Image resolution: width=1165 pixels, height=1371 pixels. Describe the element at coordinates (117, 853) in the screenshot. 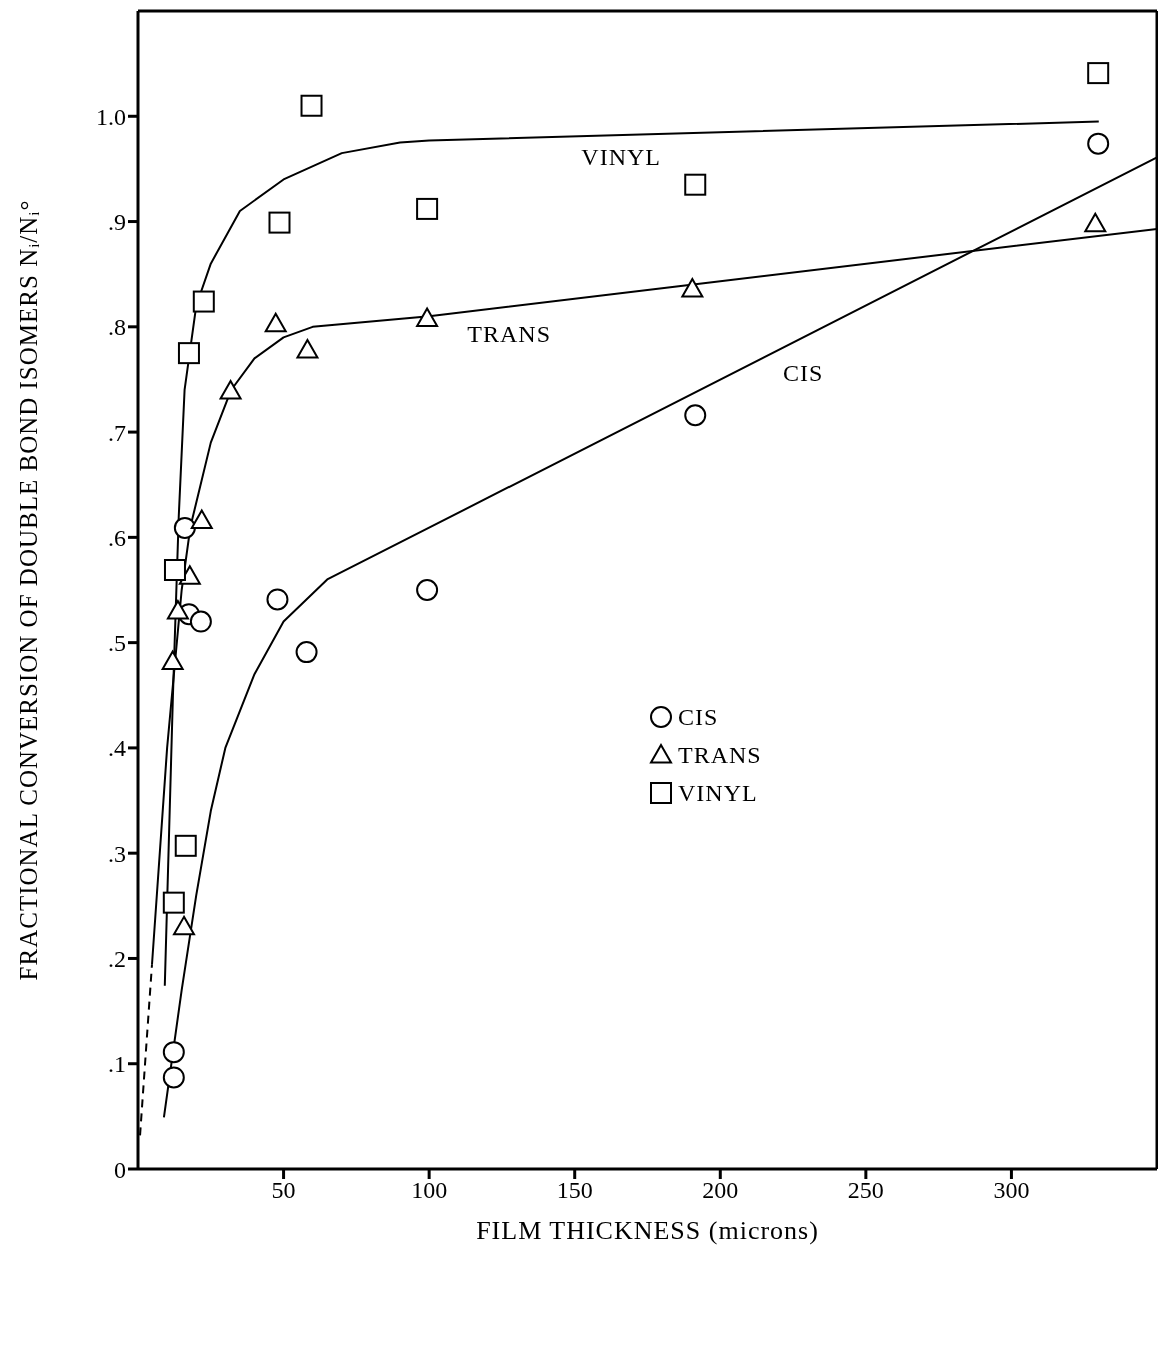

I see `y-tick-label: .3` at that location.